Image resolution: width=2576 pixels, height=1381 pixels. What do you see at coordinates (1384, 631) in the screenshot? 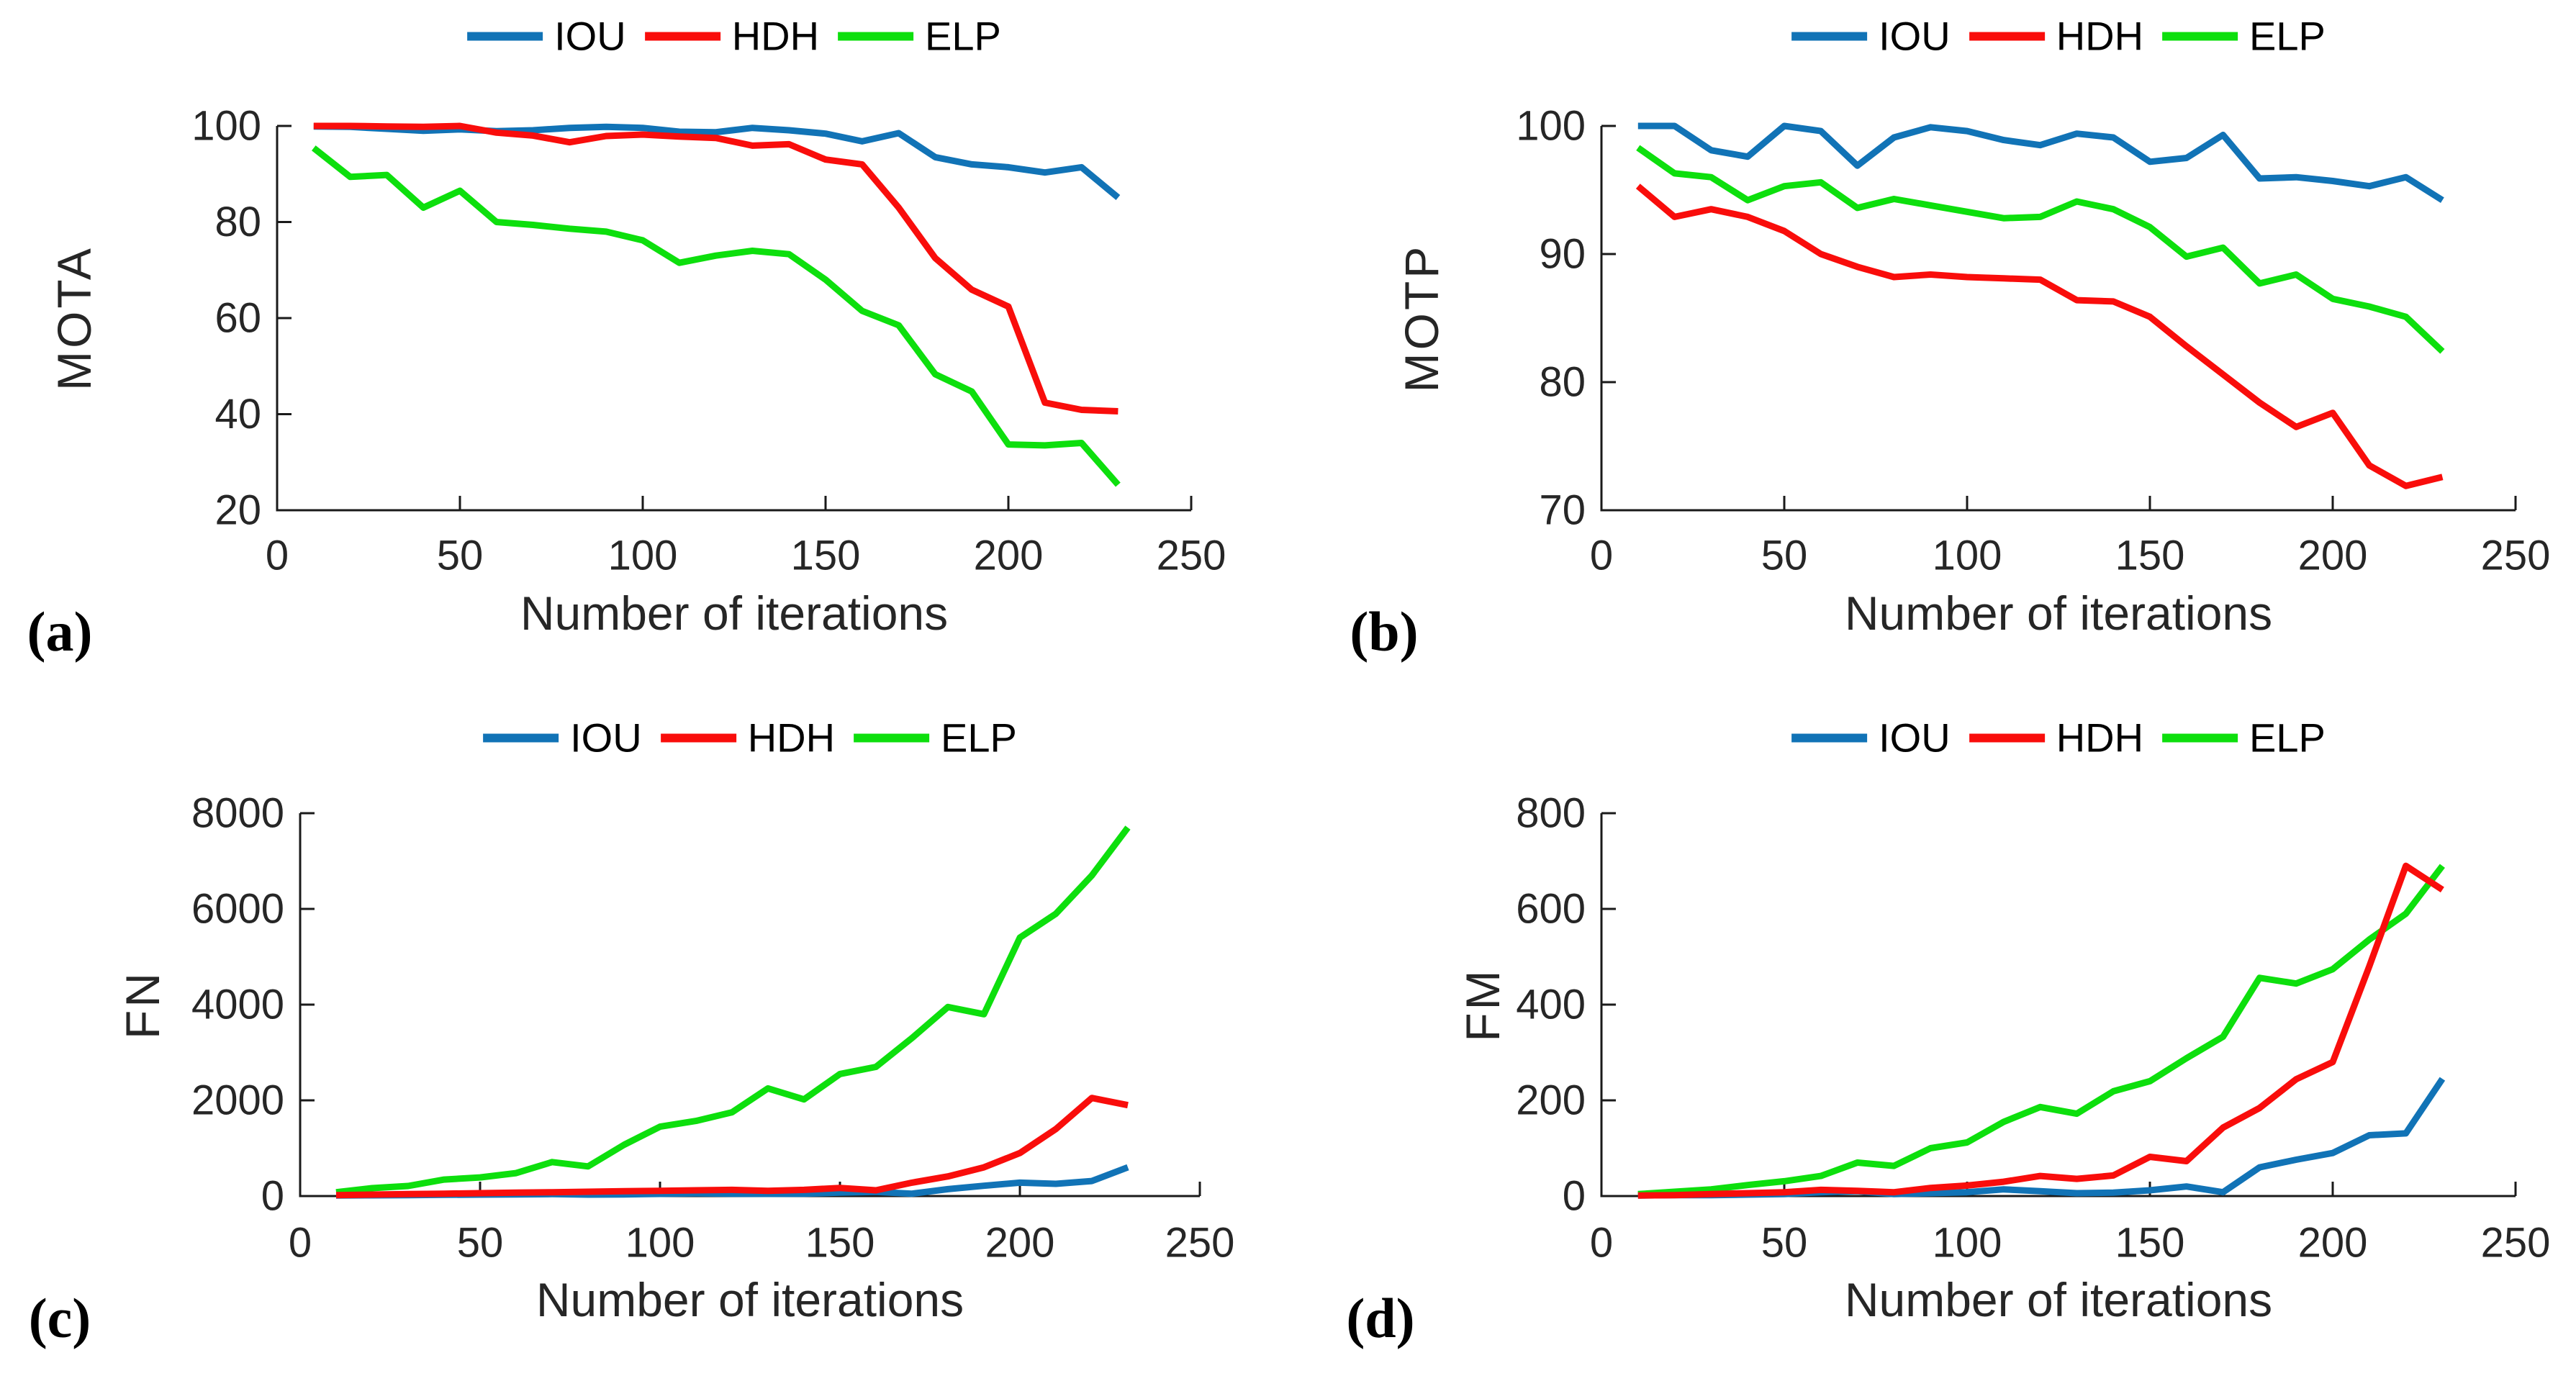
I see `panel-letter: (b)` at bounding box center [1384, 631].